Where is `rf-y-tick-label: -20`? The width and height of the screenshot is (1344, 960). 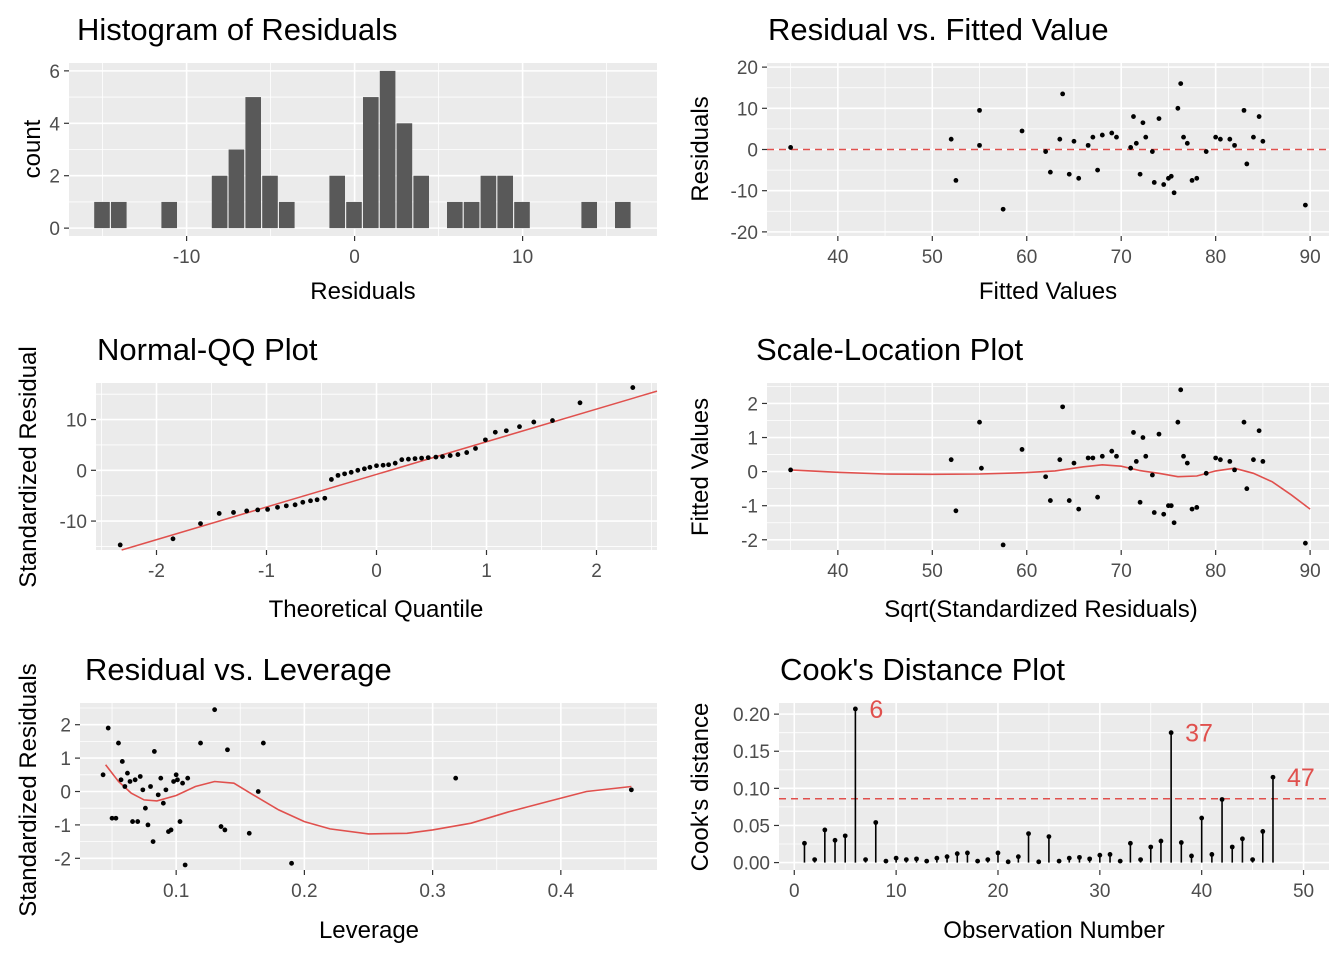
rf-y-tick-label: -20 is located at coordinates (744, 233).